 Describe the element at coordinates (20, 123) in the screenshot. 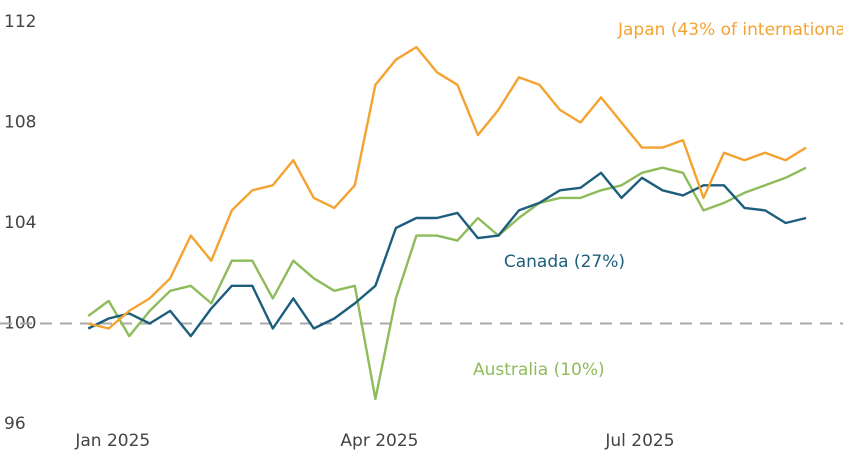

I see `y-tick-label: 108` at that location.